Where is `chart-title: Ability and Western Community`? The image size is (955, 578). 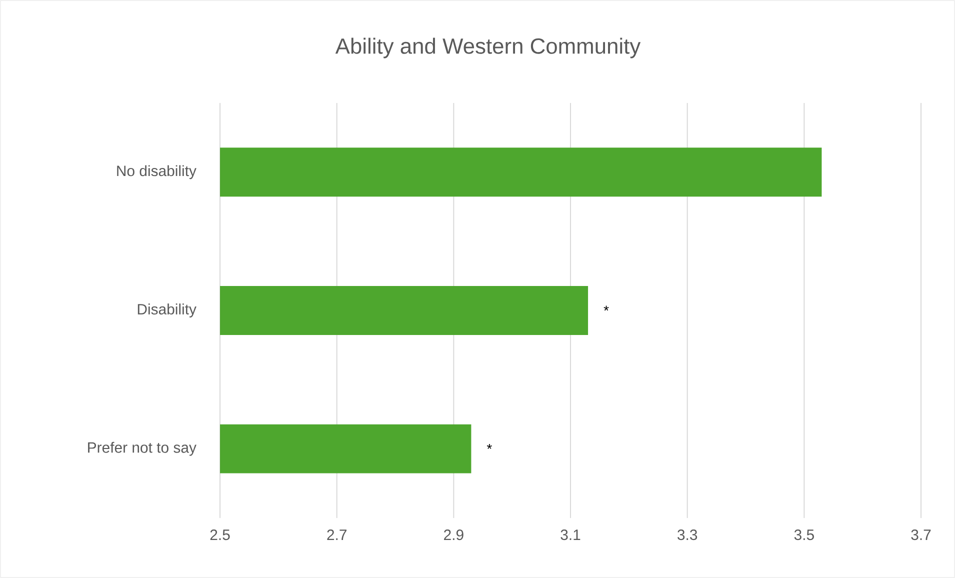 chart-title: Ability and Western Community is located at coordinates (488, 48).